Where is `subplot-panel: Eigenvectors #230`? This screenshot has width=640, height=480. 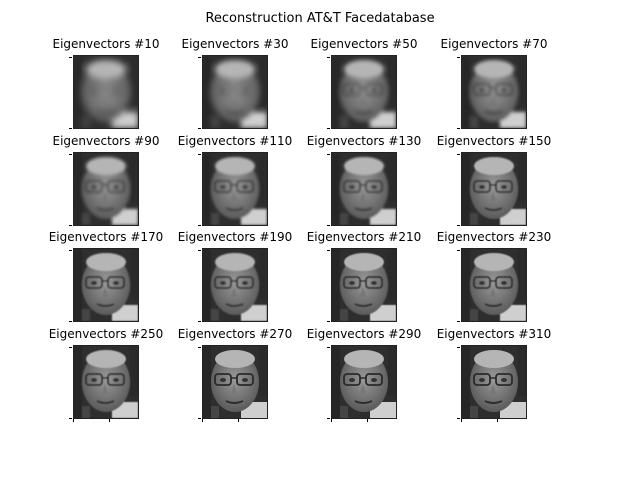 subplot-panel: Eigenvectors #230 is located at coordinates (514, 278).